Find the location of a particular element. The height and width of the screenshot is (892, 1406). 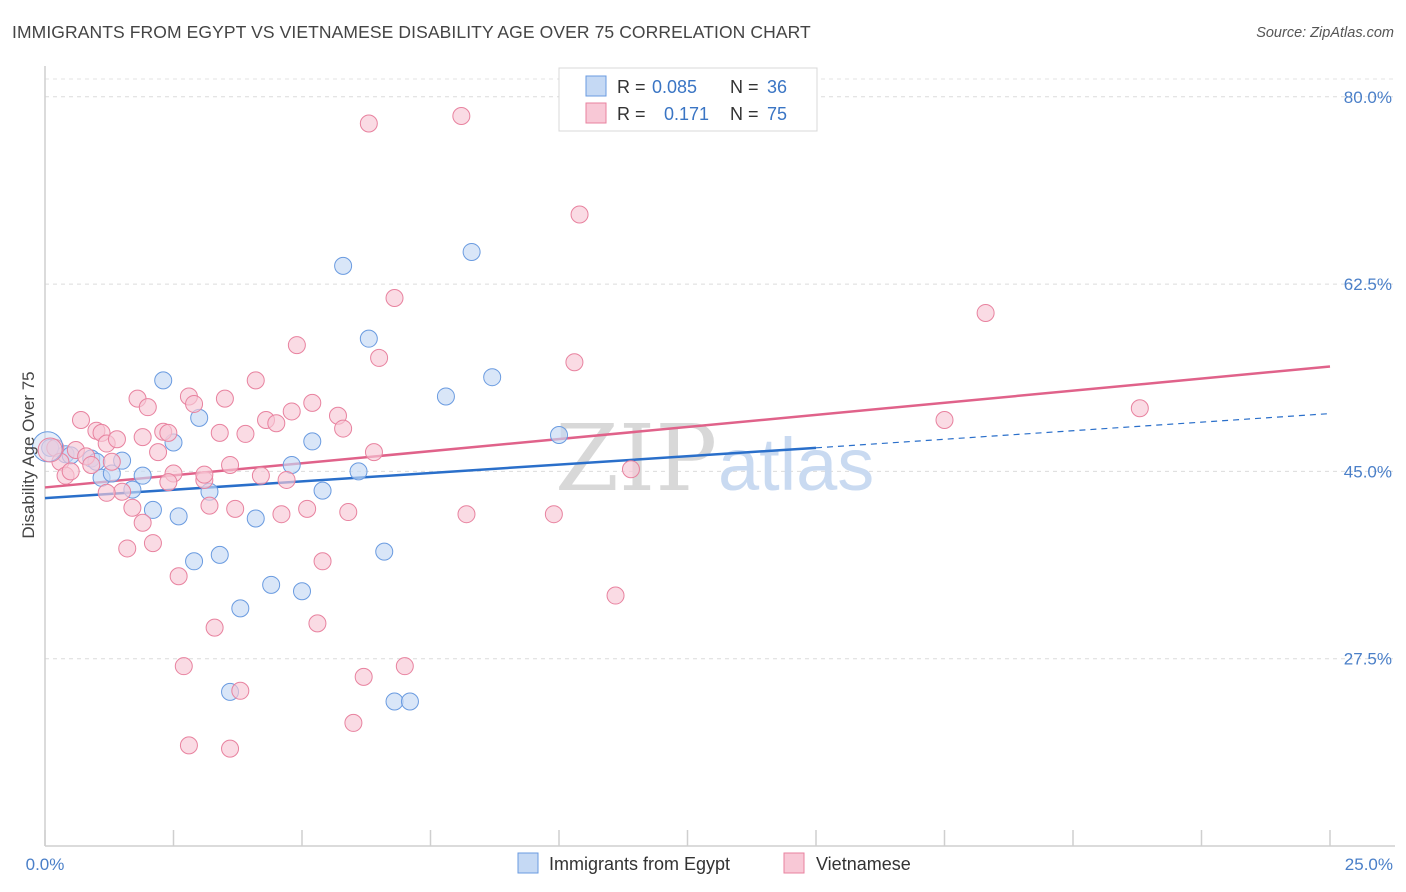

y-tick-label: 62.5% is located at coordinates (1368, 284).